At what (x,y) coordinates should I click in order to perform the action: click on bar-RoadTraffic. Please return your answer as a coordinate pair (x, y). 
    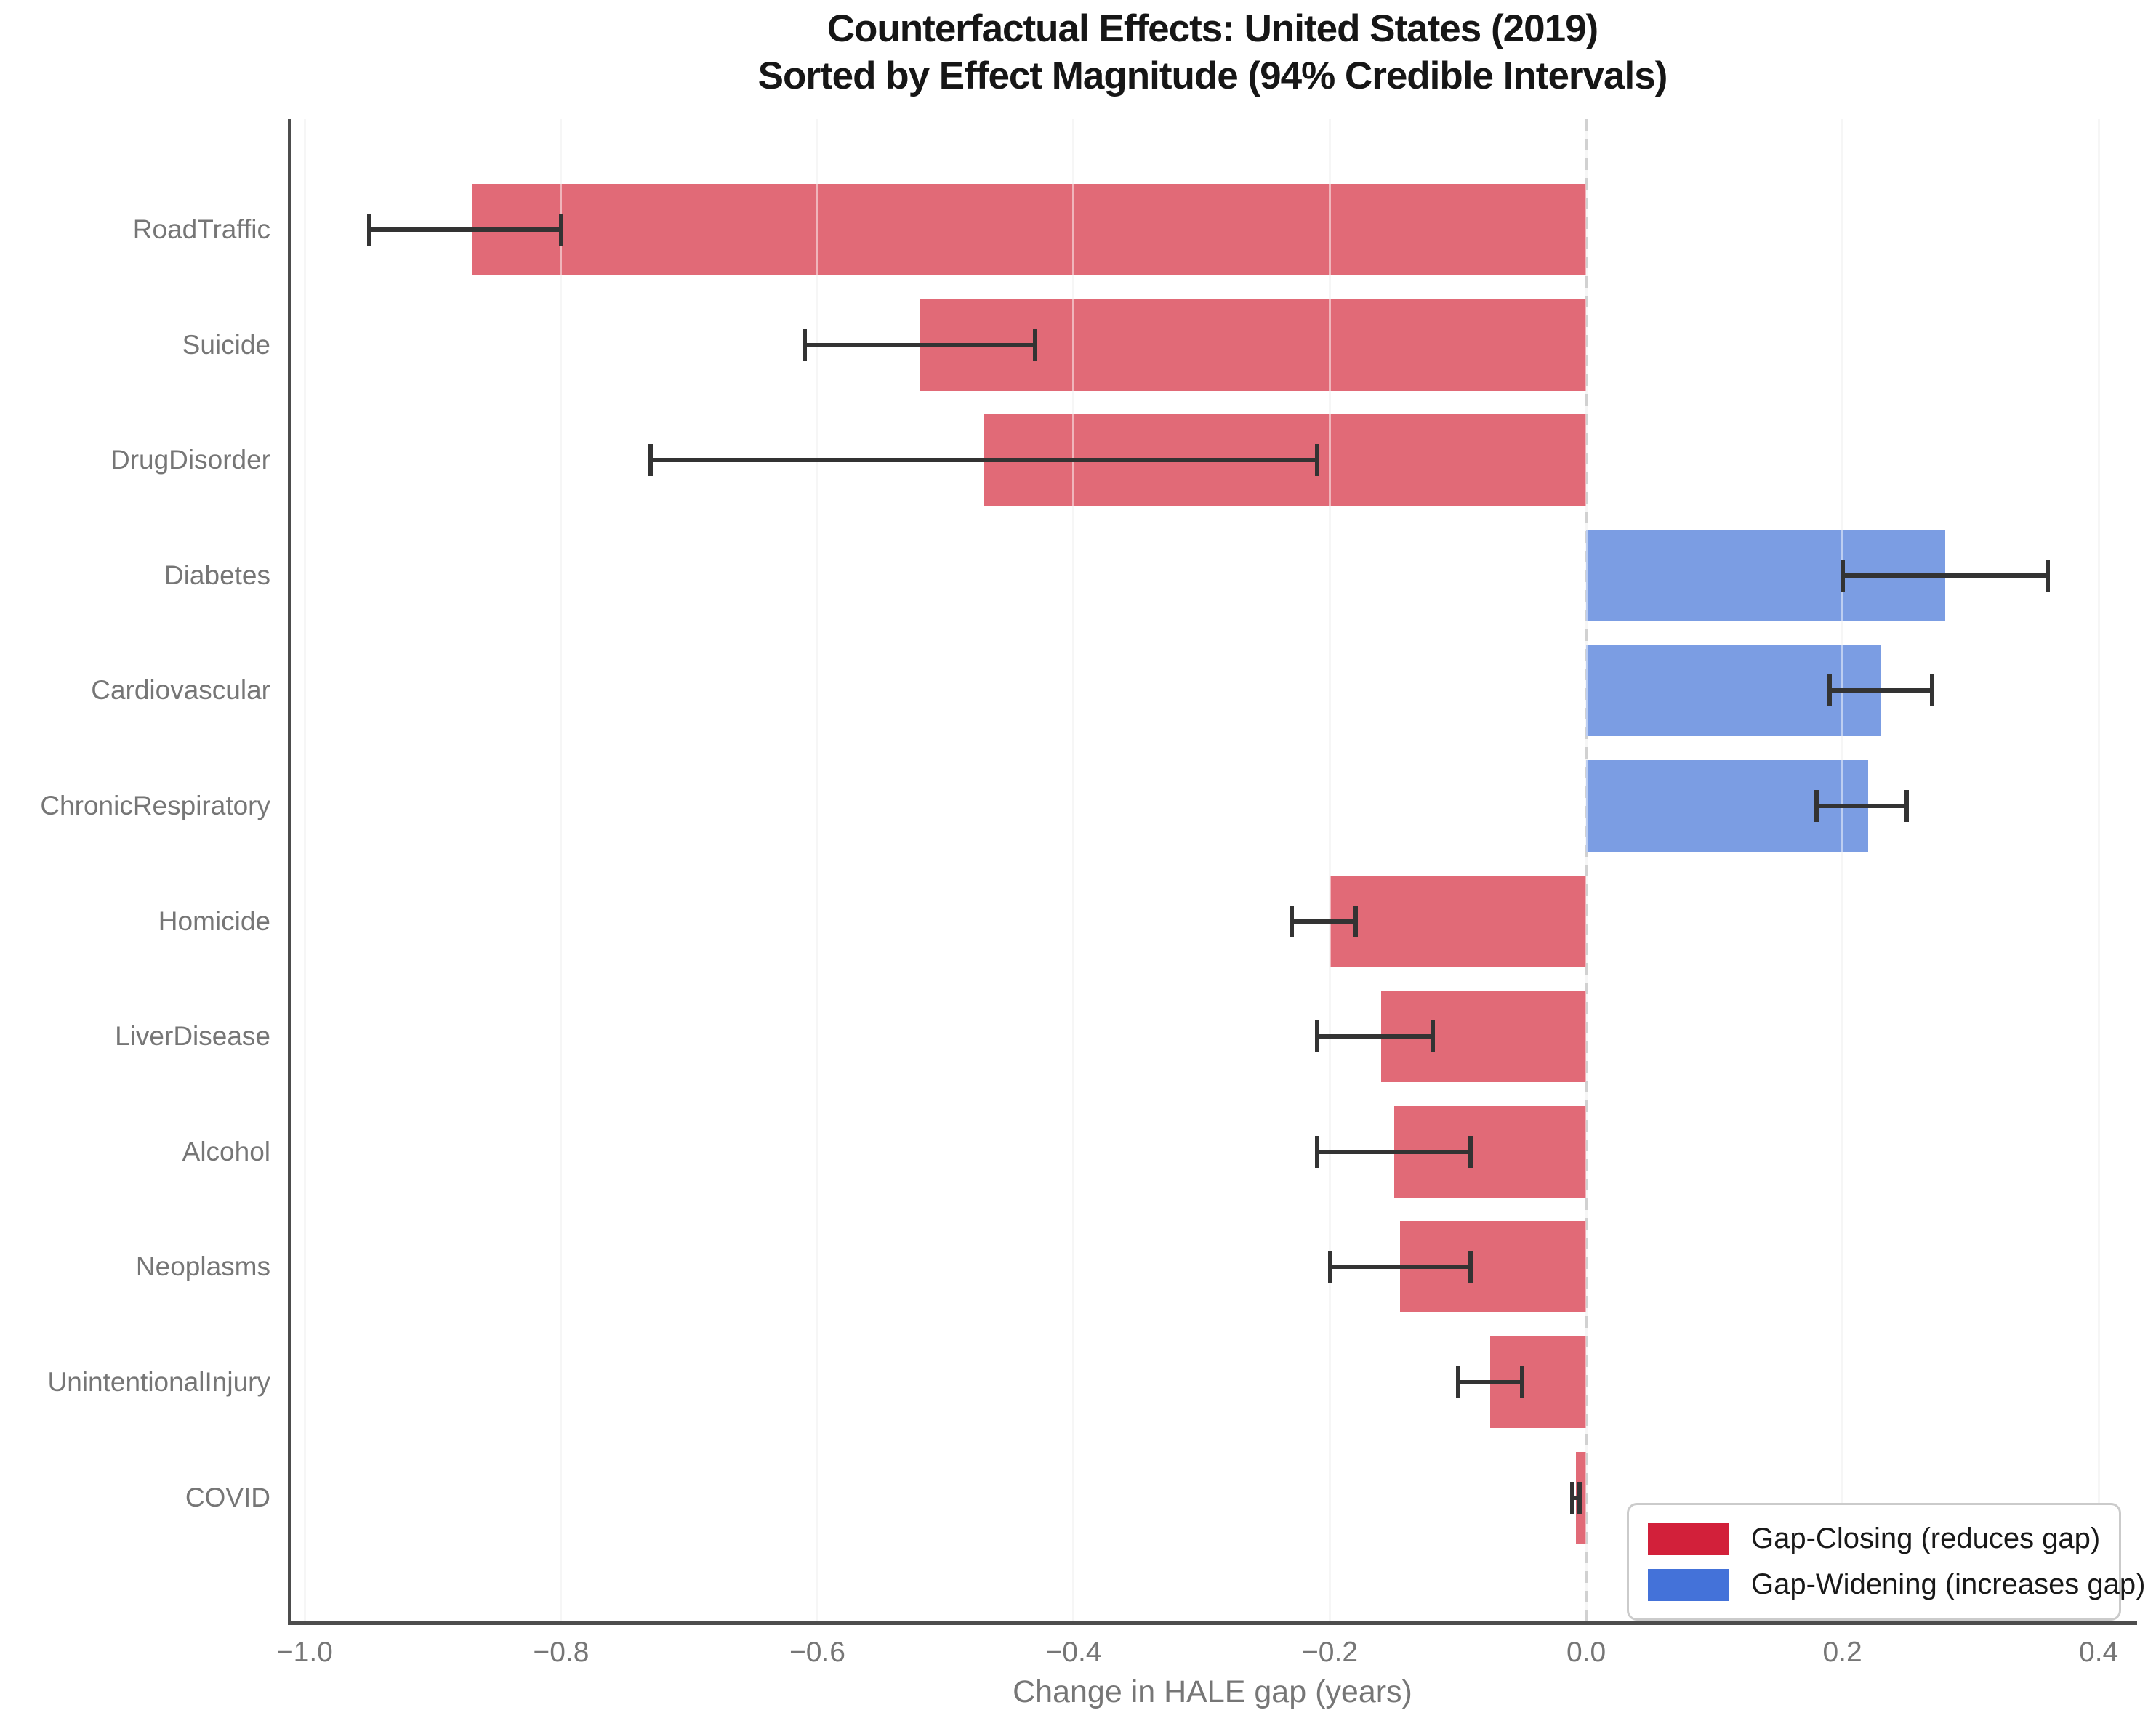
    Looking at the image, I should click on (1029, 229).